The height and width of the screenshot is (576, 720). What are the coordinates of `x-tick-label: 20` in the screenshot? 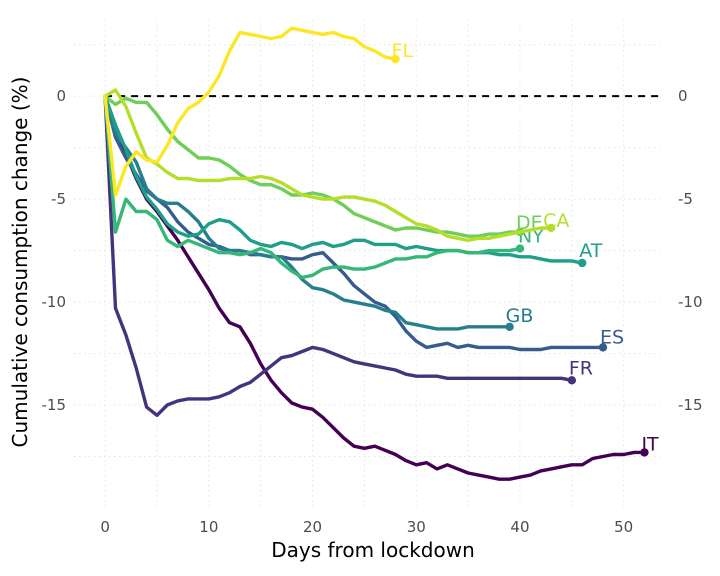 It's located at (312, 527).